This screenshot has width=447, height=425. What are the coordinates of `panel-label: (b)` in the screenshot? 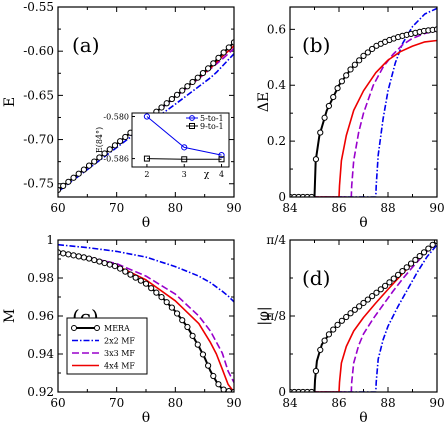 It's located at (316, 45).